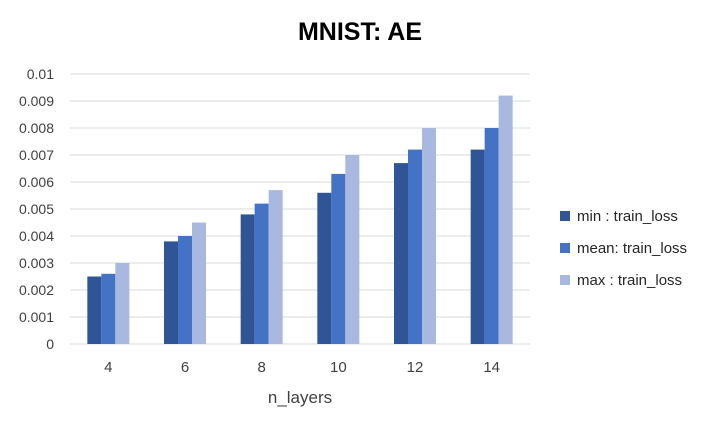 This screenshot has width=720, height=432. Describe the element at coordinates (261, 367) in the screenshot. I see `x-tick-label: 8` at that location.